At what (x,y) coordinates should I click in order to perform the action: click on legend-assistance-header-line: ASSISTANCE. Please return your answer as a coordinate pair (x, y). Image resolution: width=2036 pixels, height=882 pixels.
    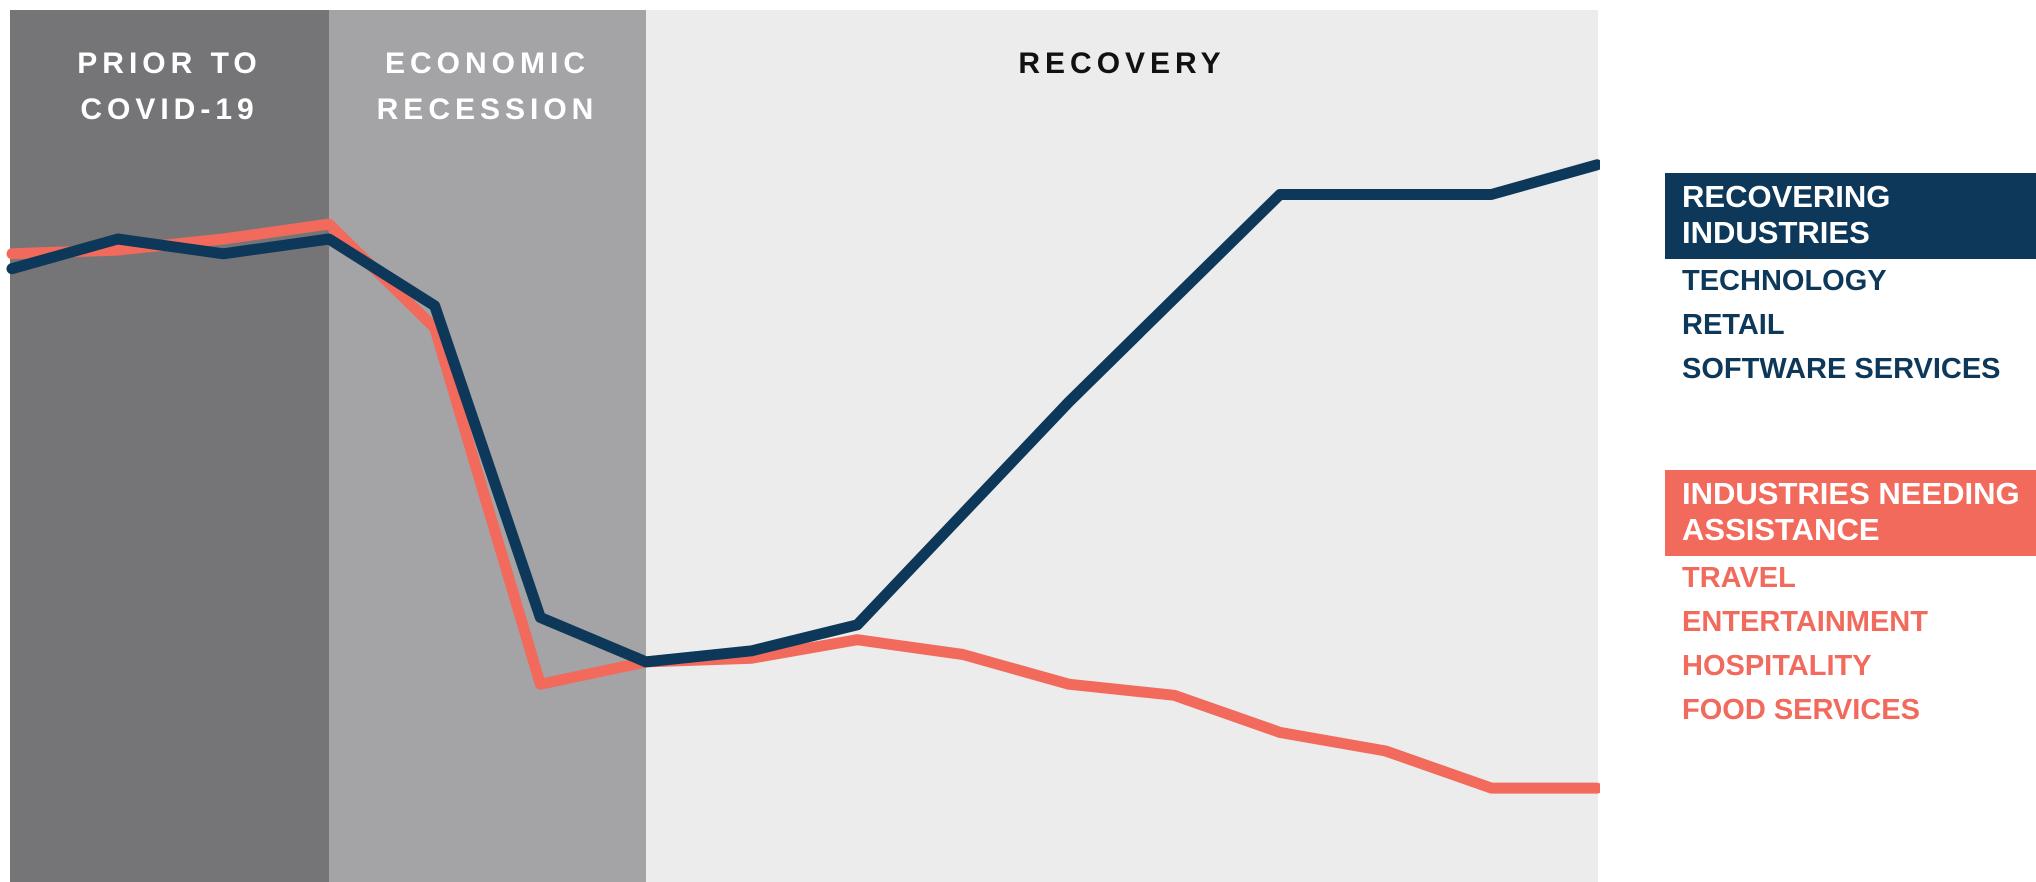
    Looking at the image, I should click on (1781, 529).